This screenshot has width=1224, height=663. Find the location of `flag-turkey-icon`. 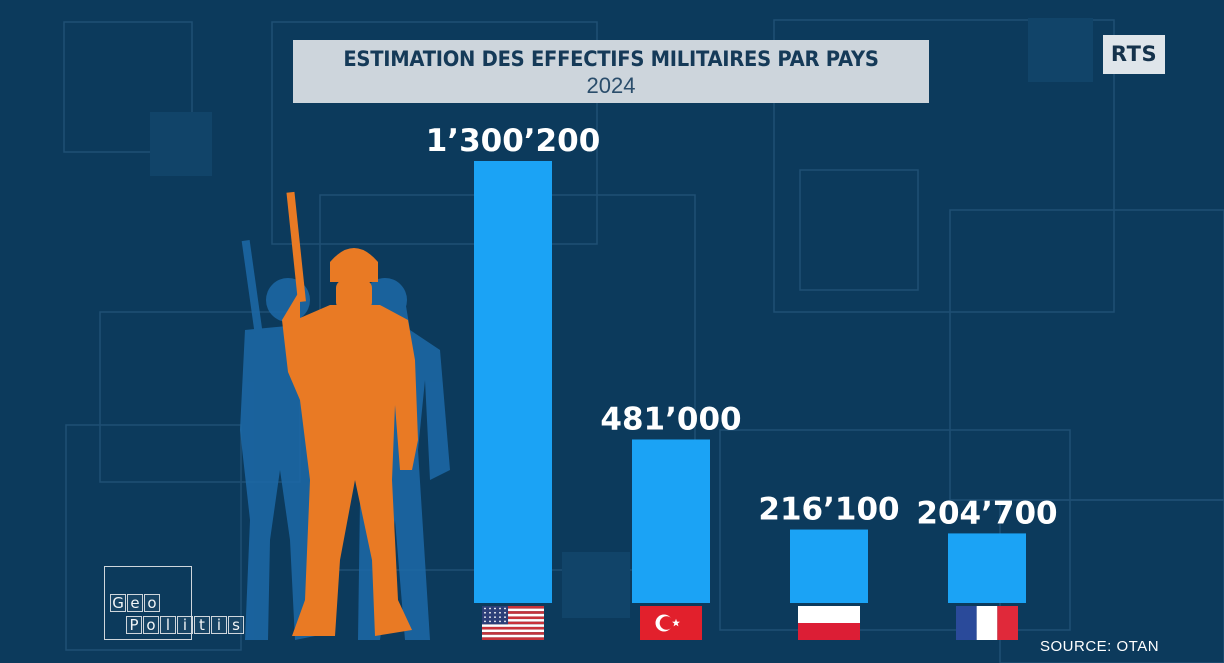

flag-turkey-icon is located at coordinates (671, 623).